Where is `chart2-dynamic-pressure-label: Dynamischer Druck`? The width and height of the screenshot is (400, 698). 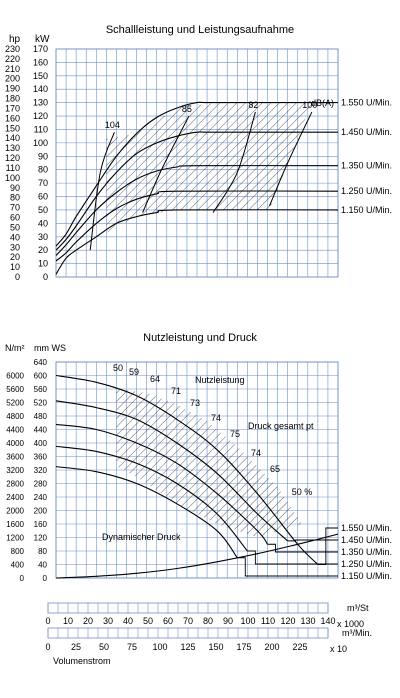 chart2-dynamic-pressure-label: Dynamischer Druck is located at coordinates (141, 537).